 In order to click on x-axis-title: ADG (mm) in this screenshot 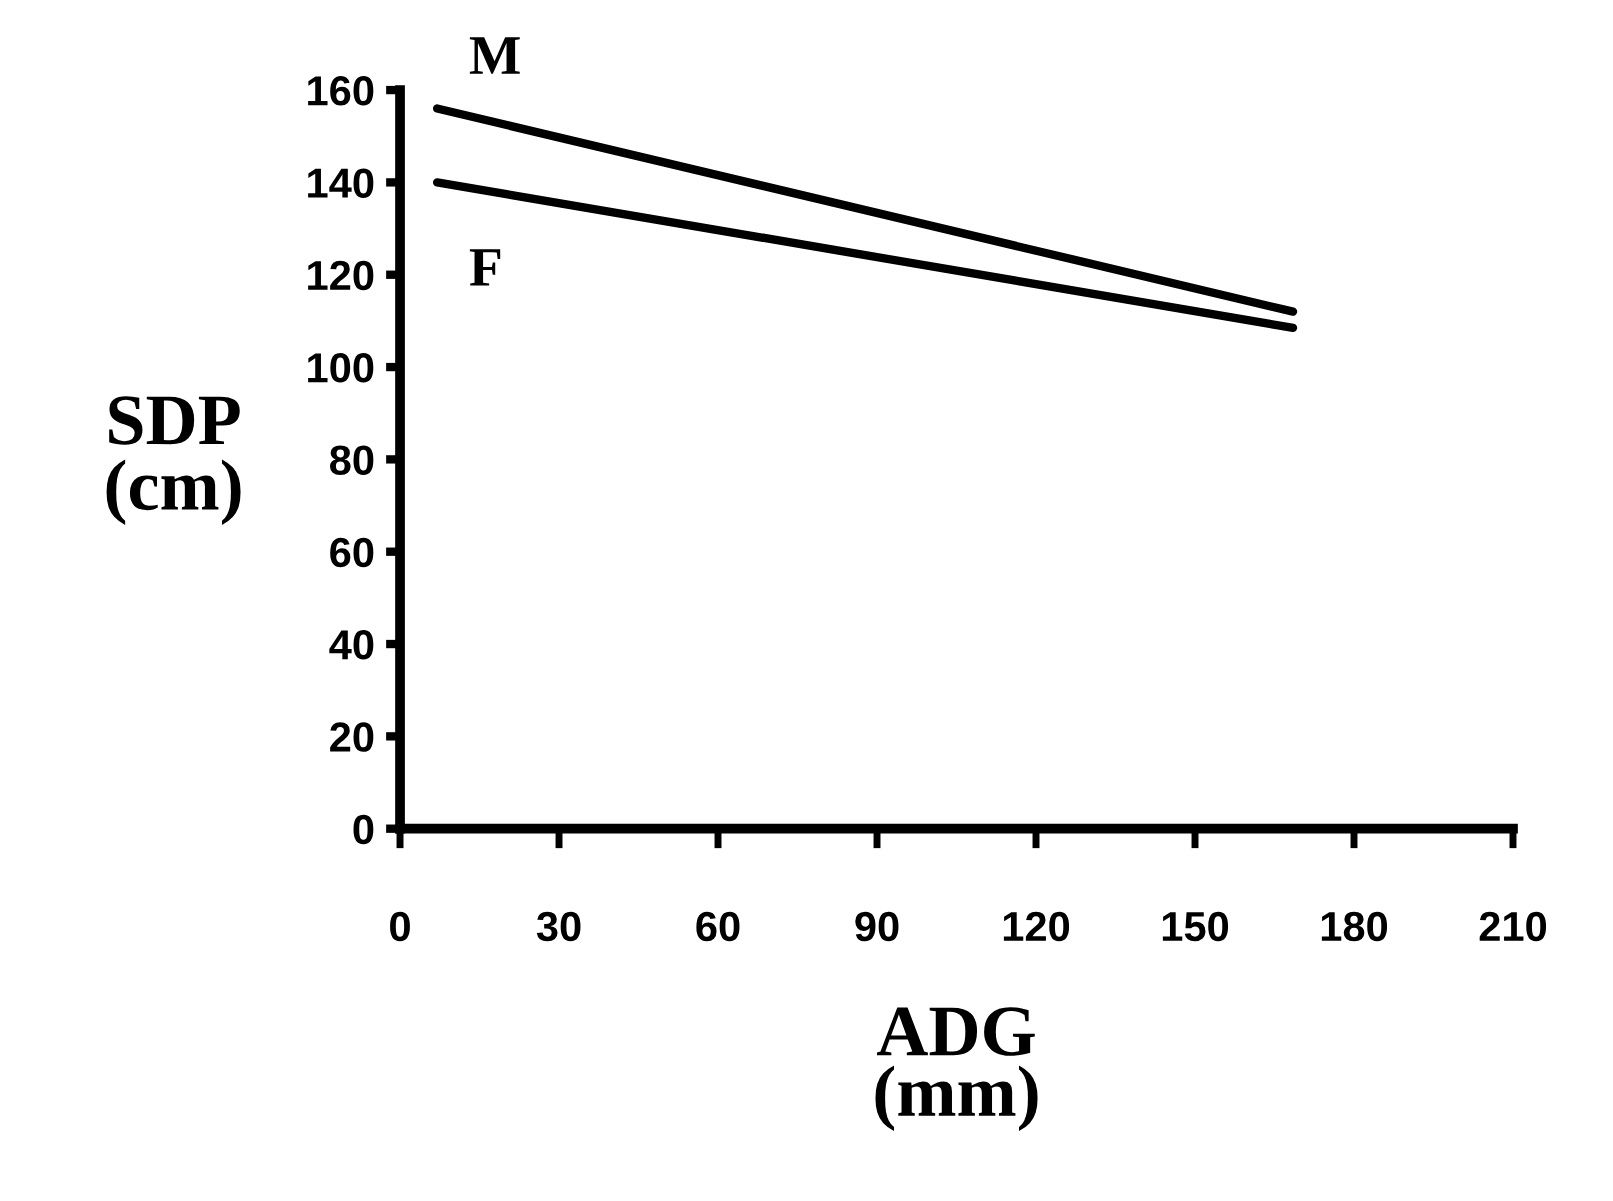, I will do `click(956, 1069)`.